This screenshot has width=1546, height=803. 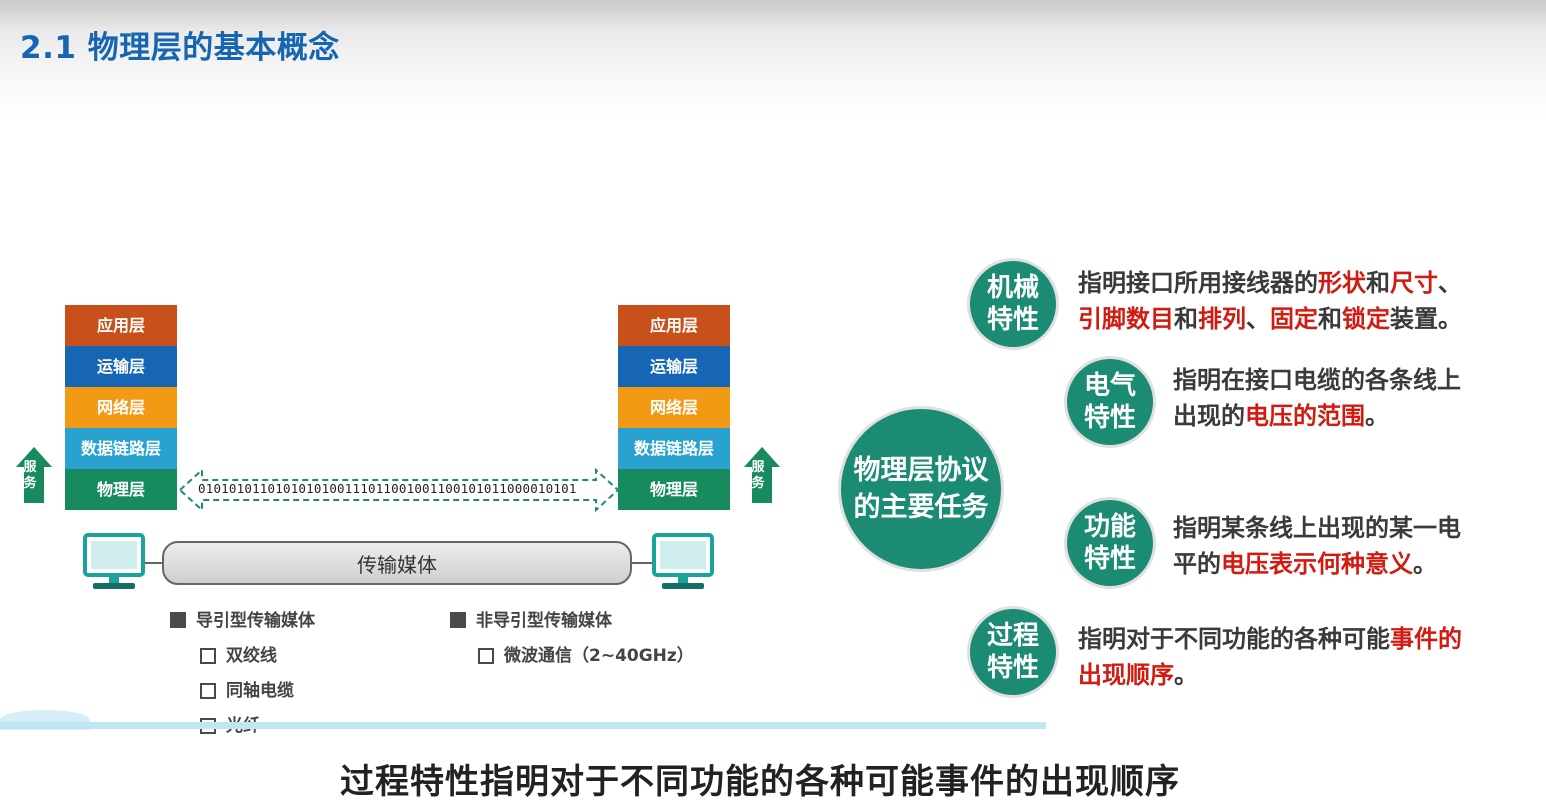 I want to click on protocol-stack-left: 应用层 运输层 网络层 数据链路层 物理层, so click(x=121, y=407).